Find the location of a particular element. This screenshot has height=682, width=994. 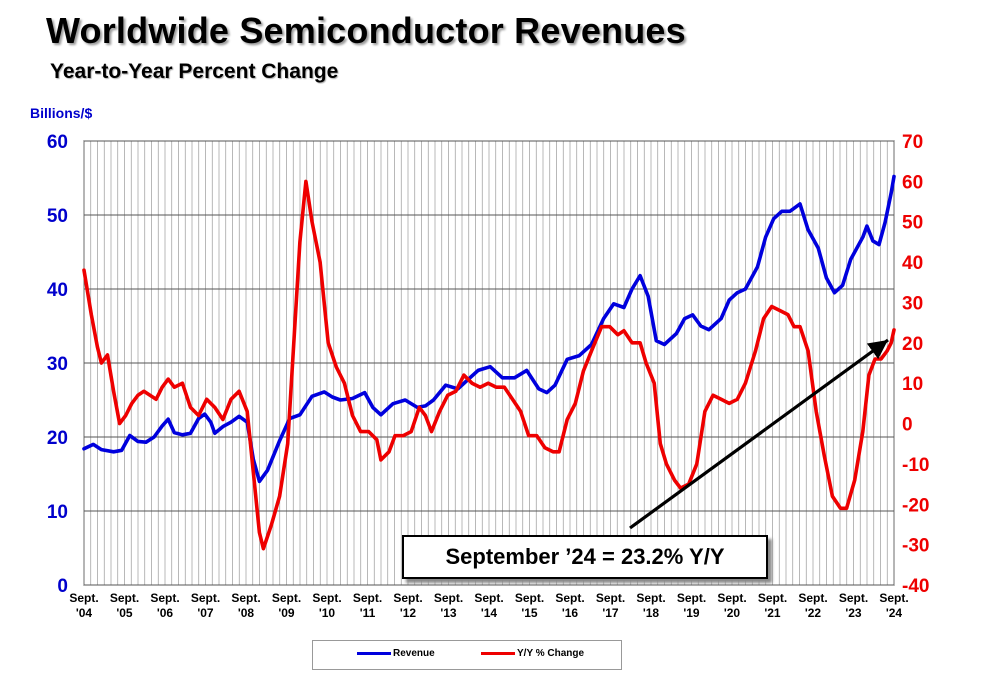

x-tick-label-line2: '17 is located at coordinates (610, 613).